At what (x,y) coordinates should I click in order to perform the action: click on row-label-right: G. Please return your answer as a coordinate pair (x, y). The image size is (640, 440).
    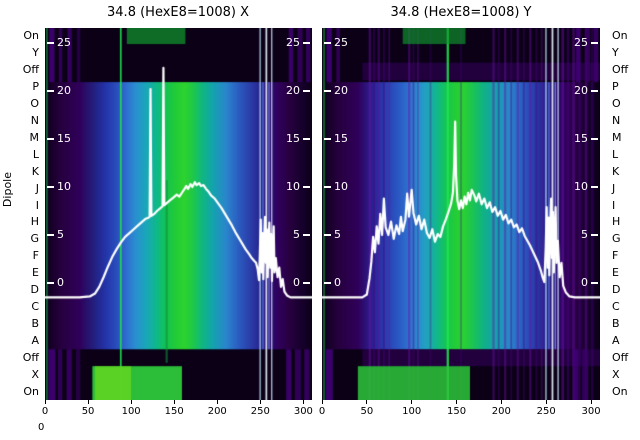
    Looking at the image, I should click on (616, 239).